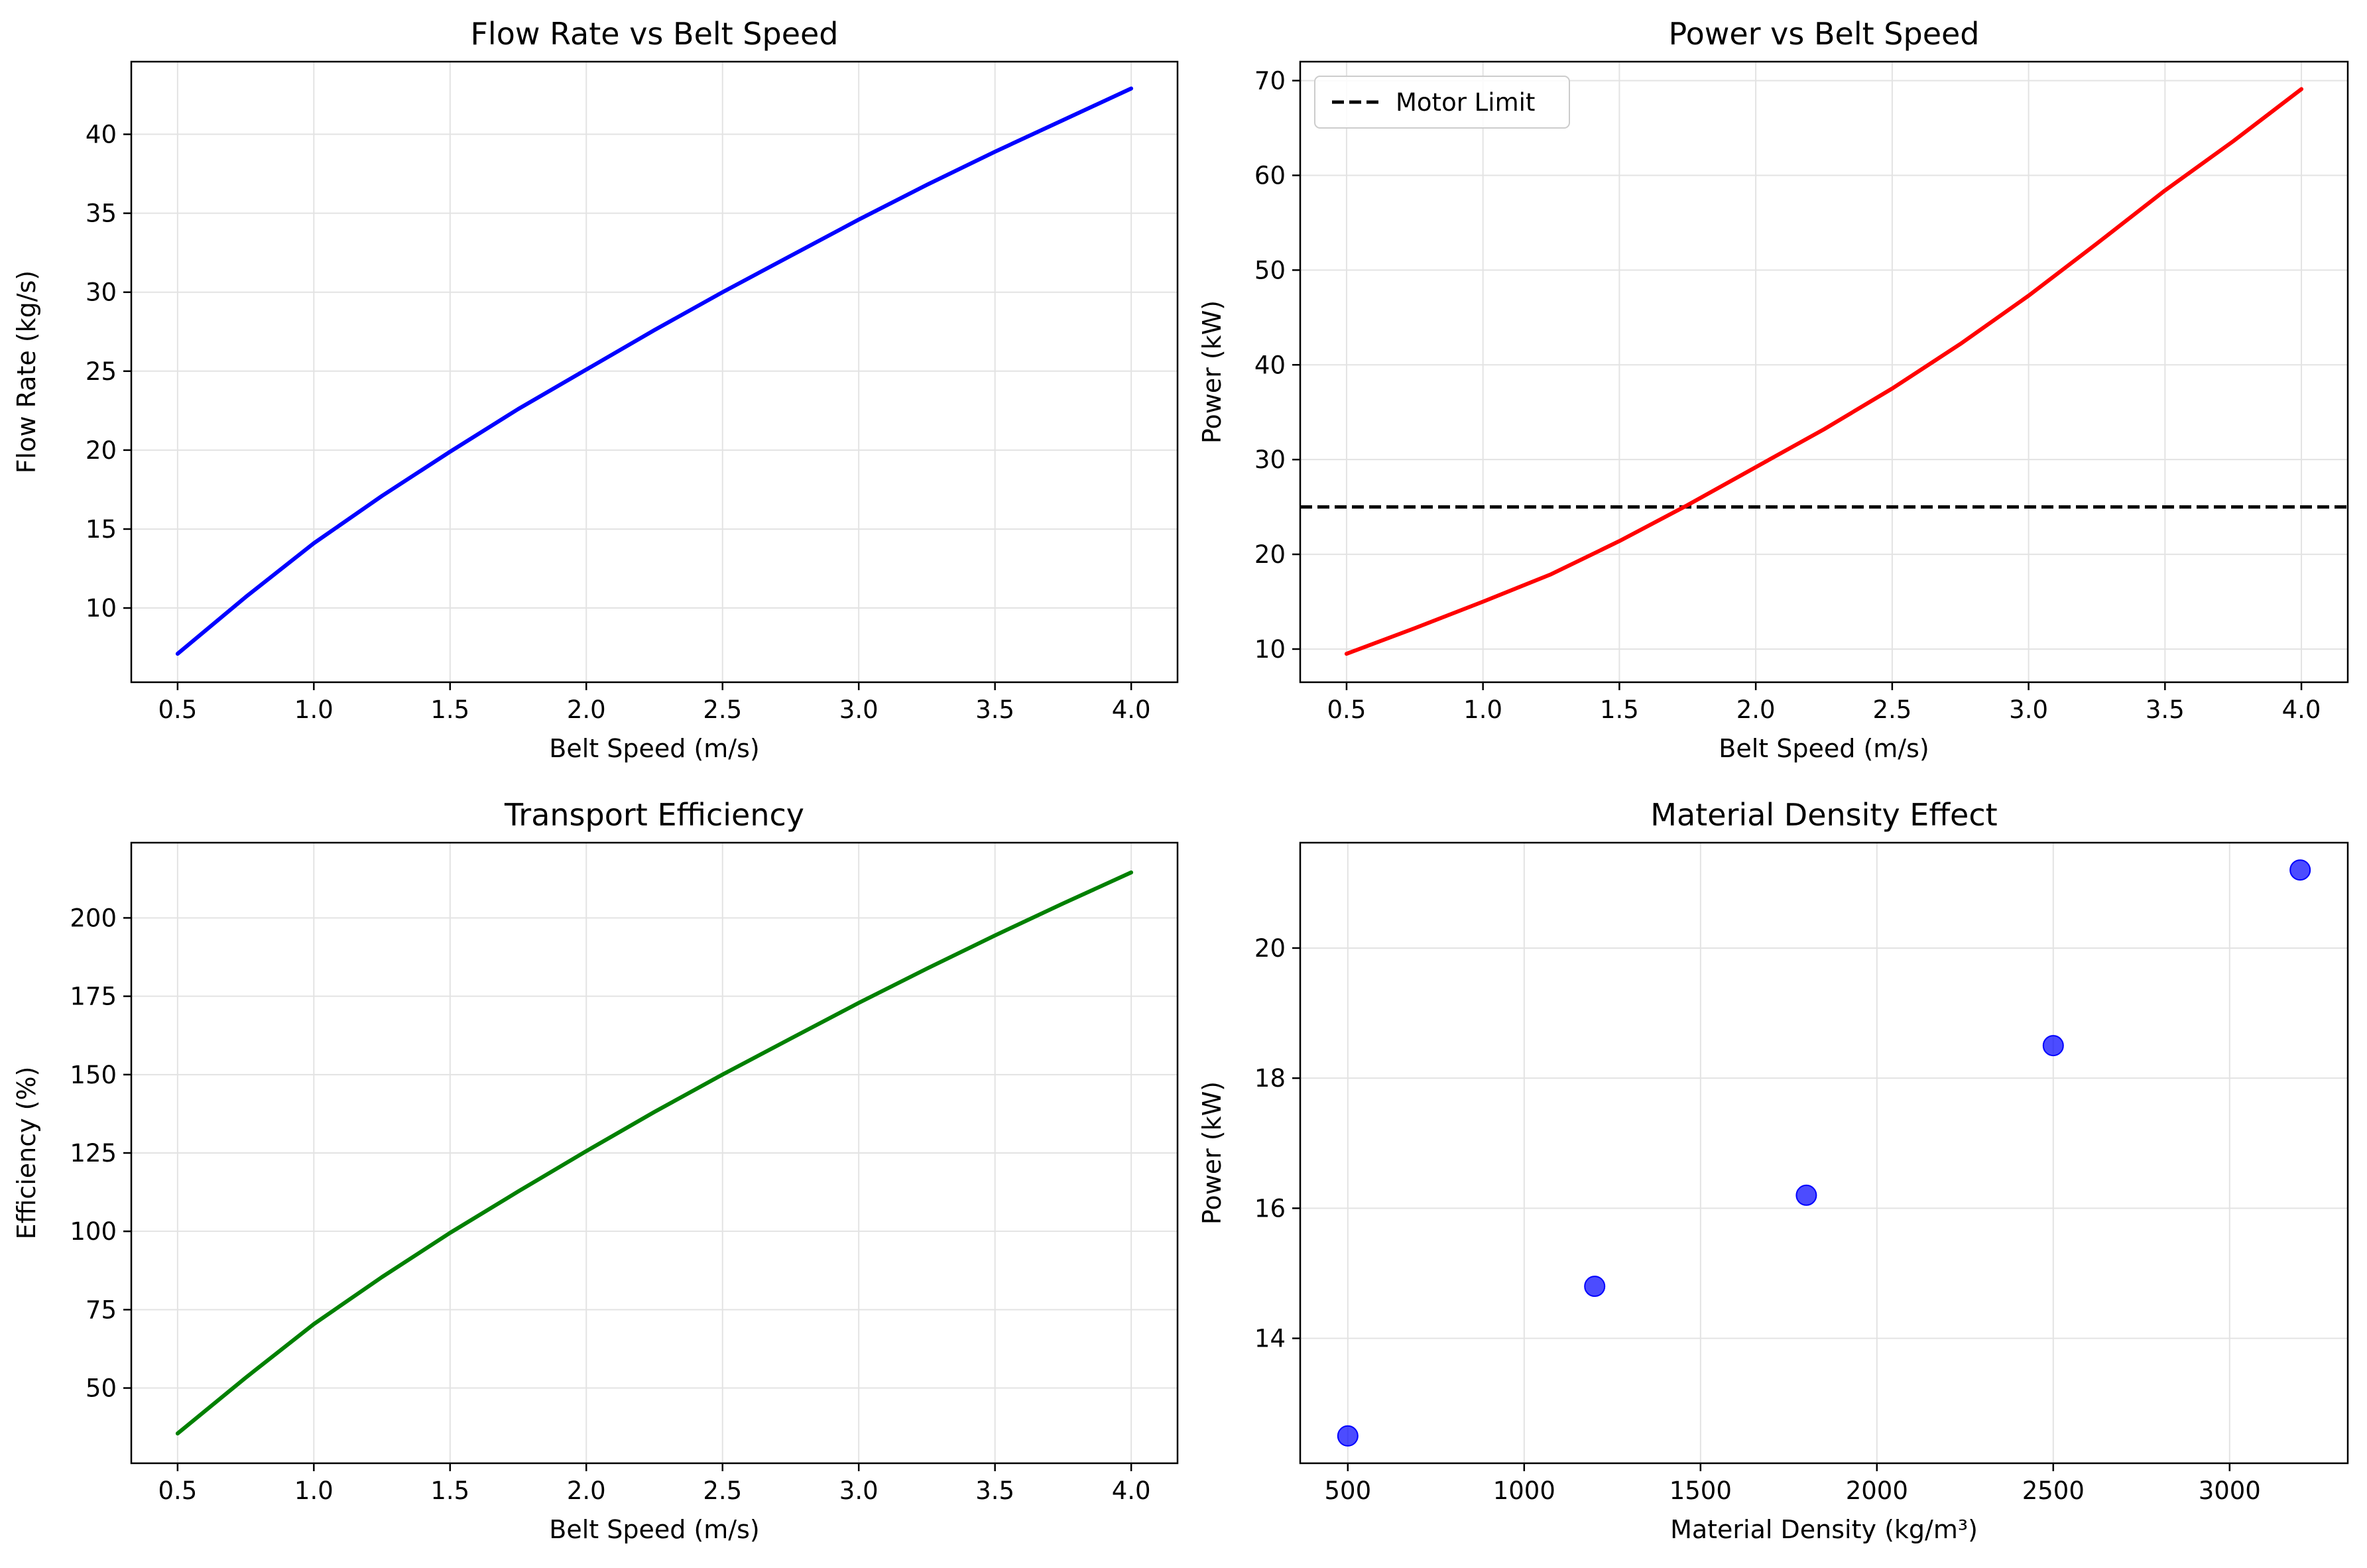  Describe the element at coordinates (1524, 1491) in the screenshot. I see `x-tick-label: 1000` at that location.